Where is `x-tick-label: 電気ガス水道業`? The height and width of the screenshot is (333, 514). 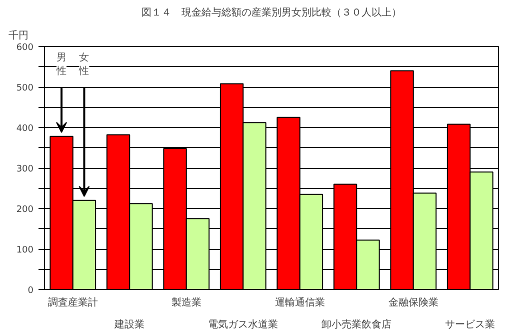
x-tick-label: 電気ガス水道業 is located at coordinates (243, 324).